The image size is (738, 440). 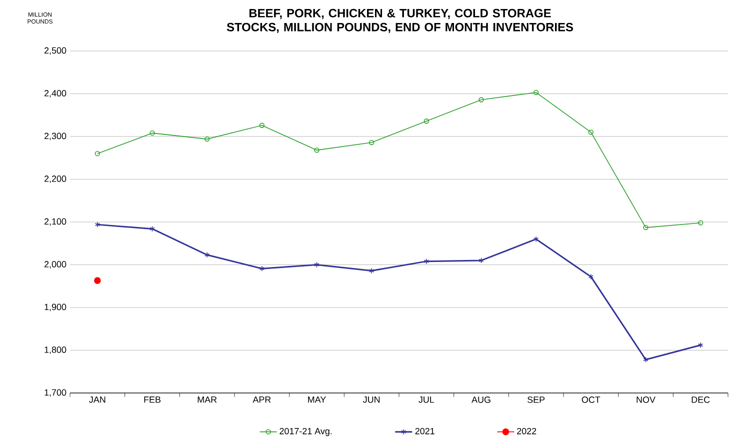 What do you see at coordinates (481, 400) in the screenshot?
I see `x-tick-label: AUG` at bounding box center [481, 400].